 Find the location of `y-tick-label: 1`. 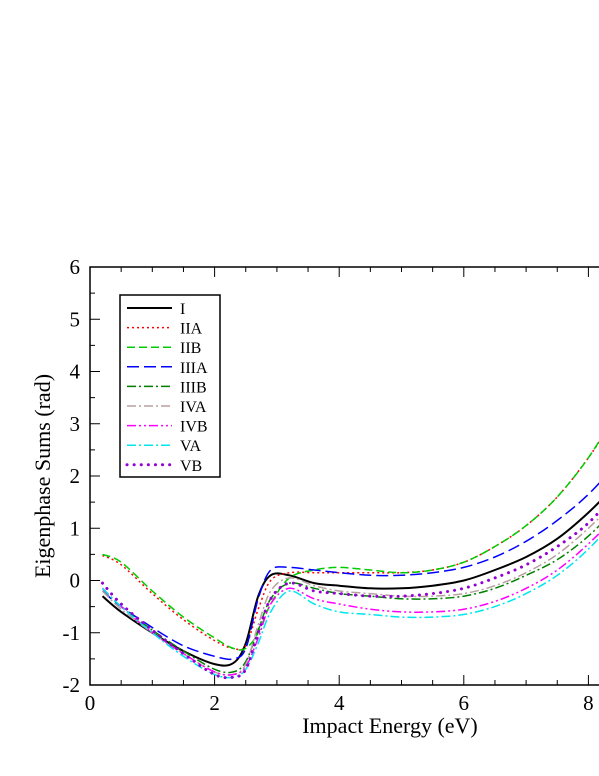

y-tick-label: 1 is located at coordinates (75, 528).